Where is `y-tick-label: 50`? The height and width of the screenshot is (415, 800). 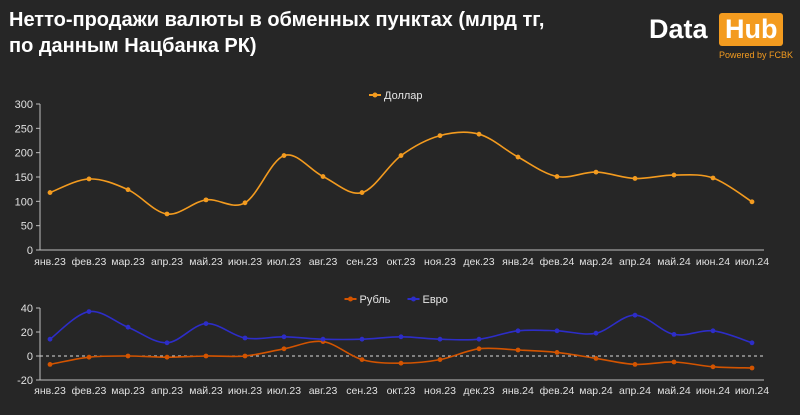 y-tick-label: 50 is located at coordinates (27, 227).